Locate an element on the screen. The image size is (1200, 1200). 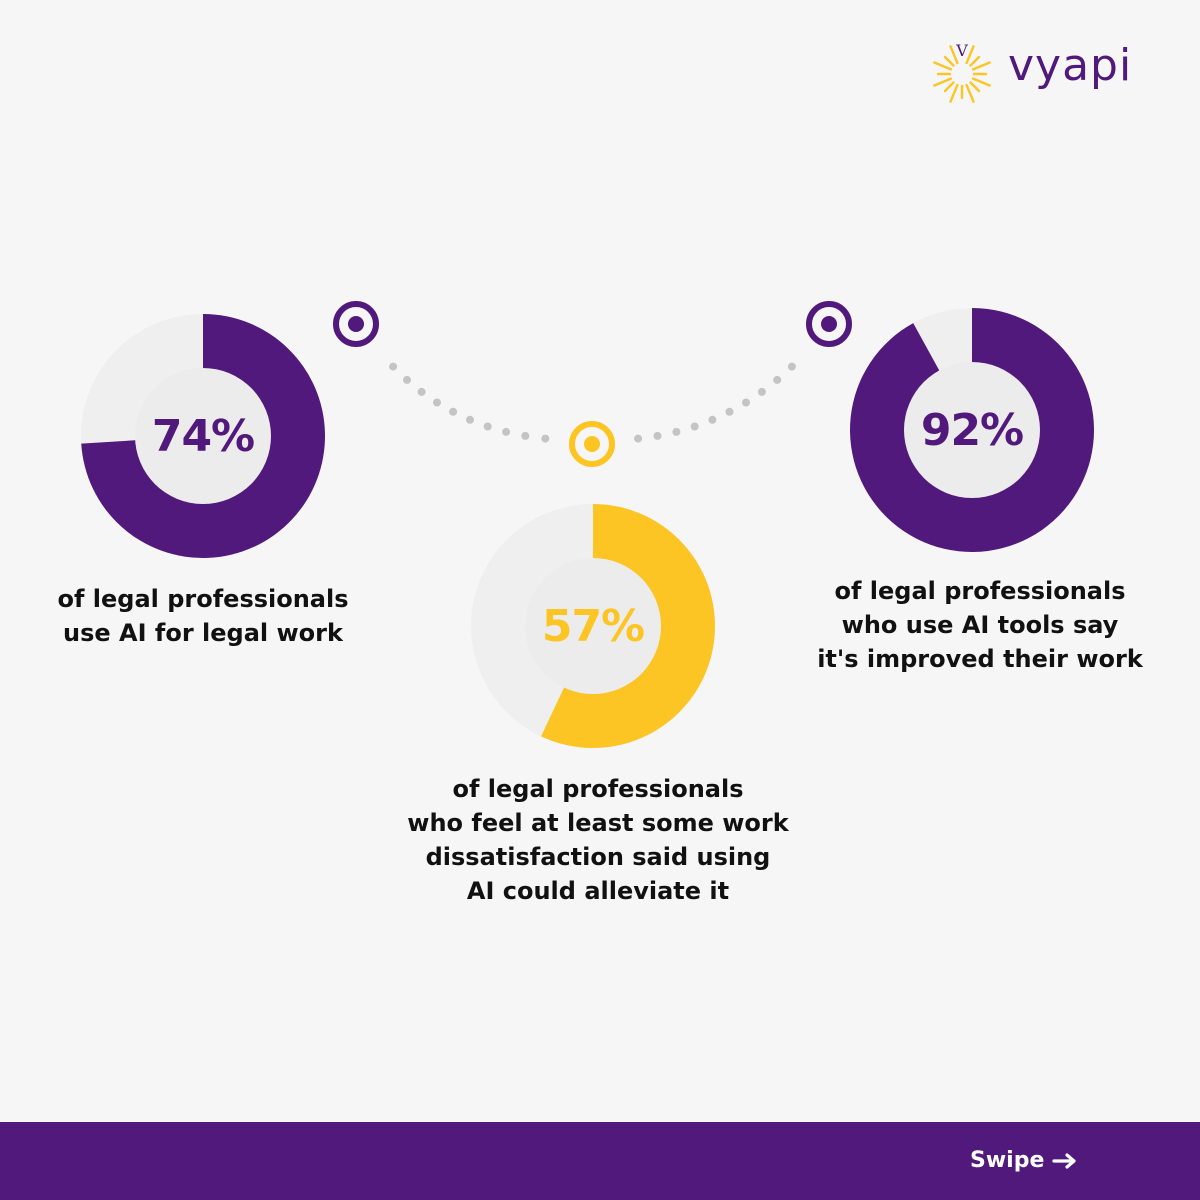
caption-2-line-1: of legal professionals is located at coordinates (598, 789).